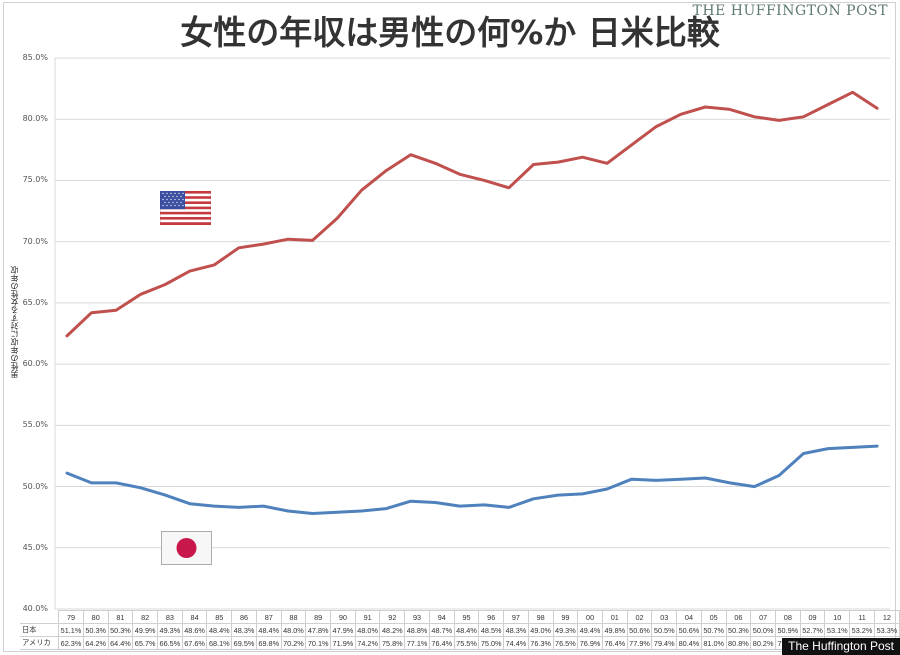 This screenshot has height=655, width=900. What do you see at coordinates (689, 617) in the screenshot?
I see `year-header-cell: 04` at bounding box center [689, 617].